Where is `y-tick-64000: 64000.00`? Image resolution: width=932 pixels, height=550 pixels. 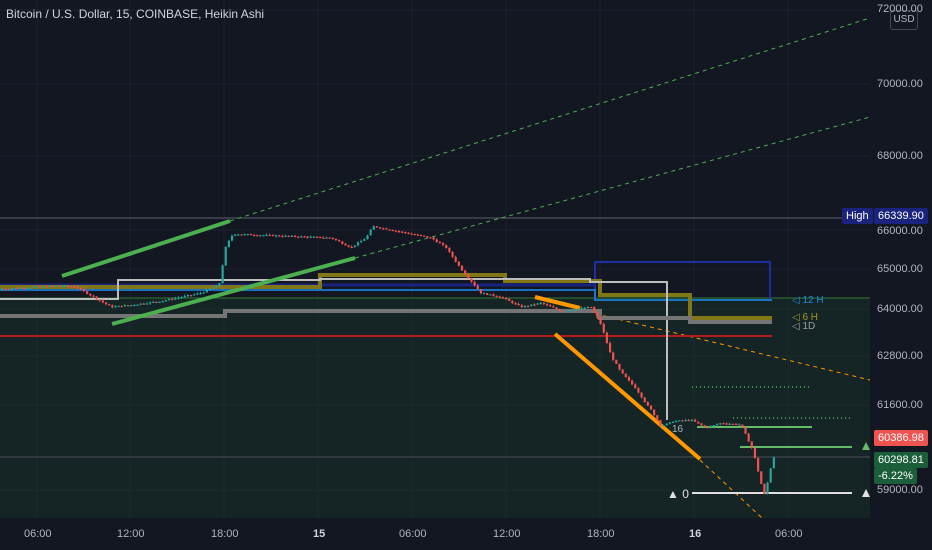
y-tick-64000: 64000.00 is located at coordinates (900, 309).